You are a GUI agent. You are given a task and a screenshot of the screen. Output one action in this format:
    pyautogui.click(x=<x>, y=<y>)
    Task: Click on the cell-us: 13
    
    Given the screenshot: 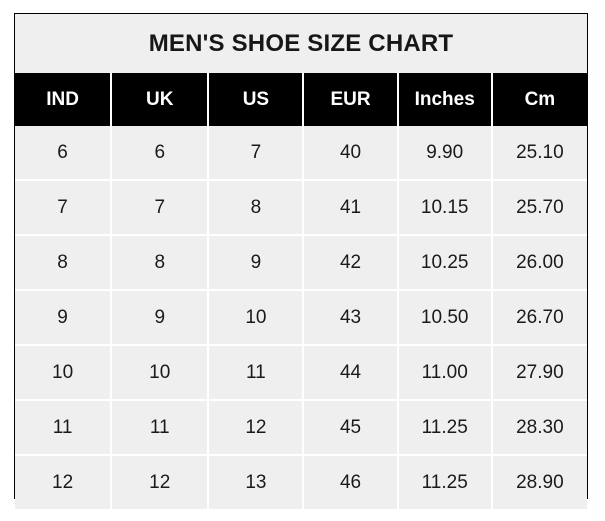 What is the action you would take?
    pyautogui.click(x=256, y=482)
    